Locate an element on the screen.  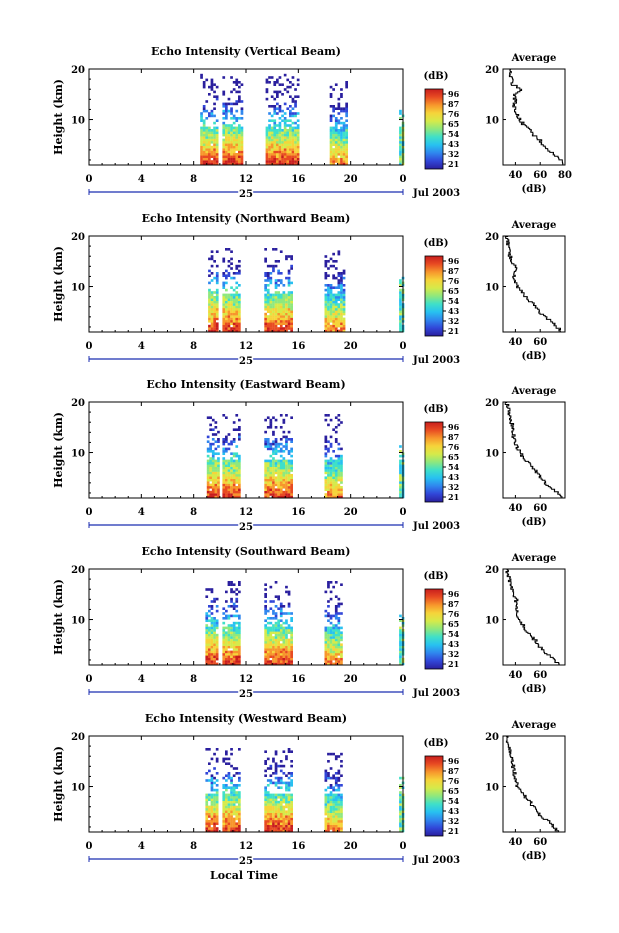
y-tick-label: 20 is located at coordinates (78, 403).